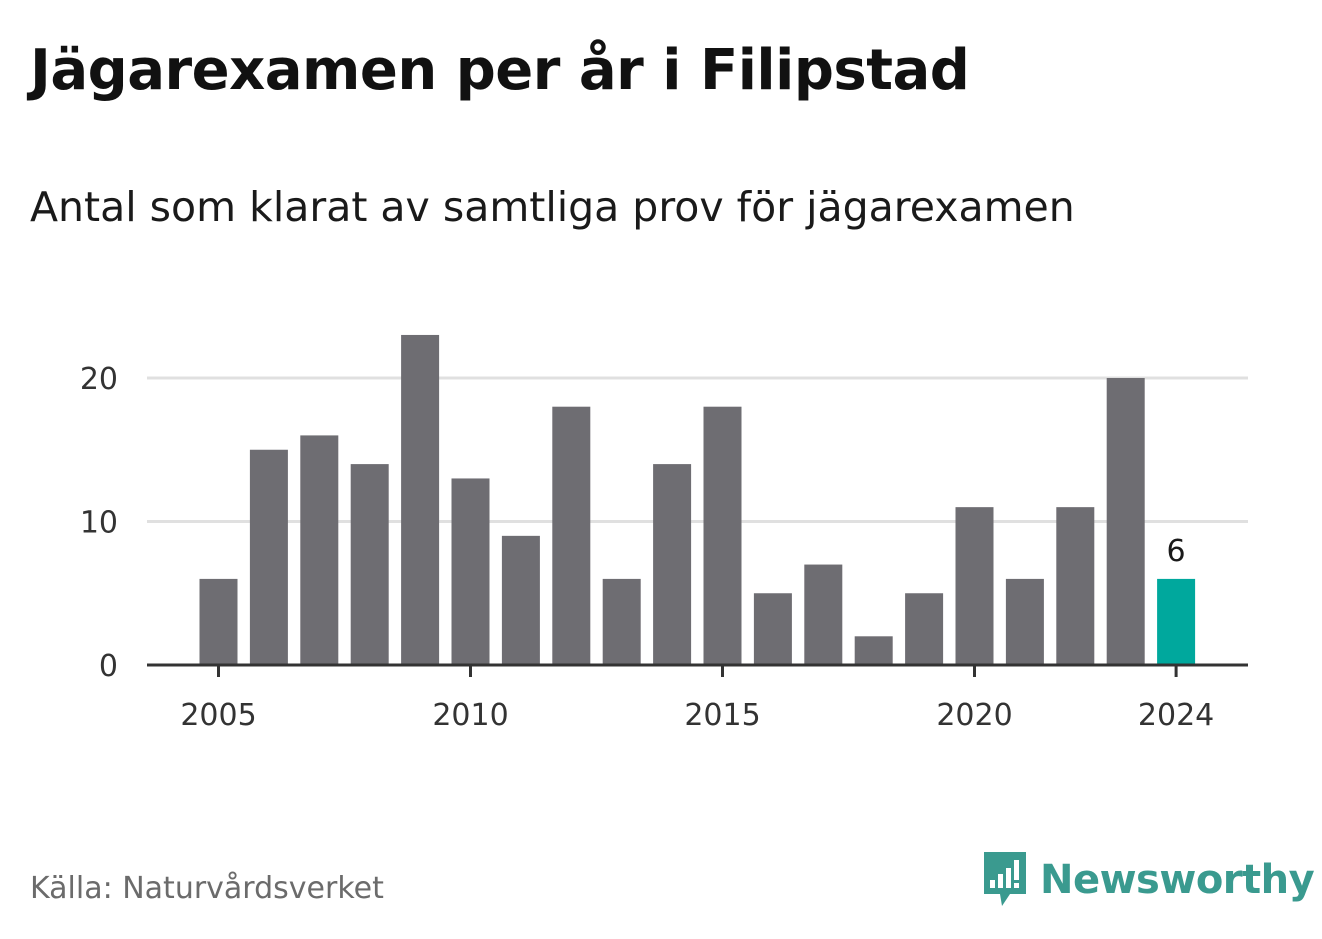 The image size is (1322, 939). I want to click on bar-2022, so click(1075, 586).